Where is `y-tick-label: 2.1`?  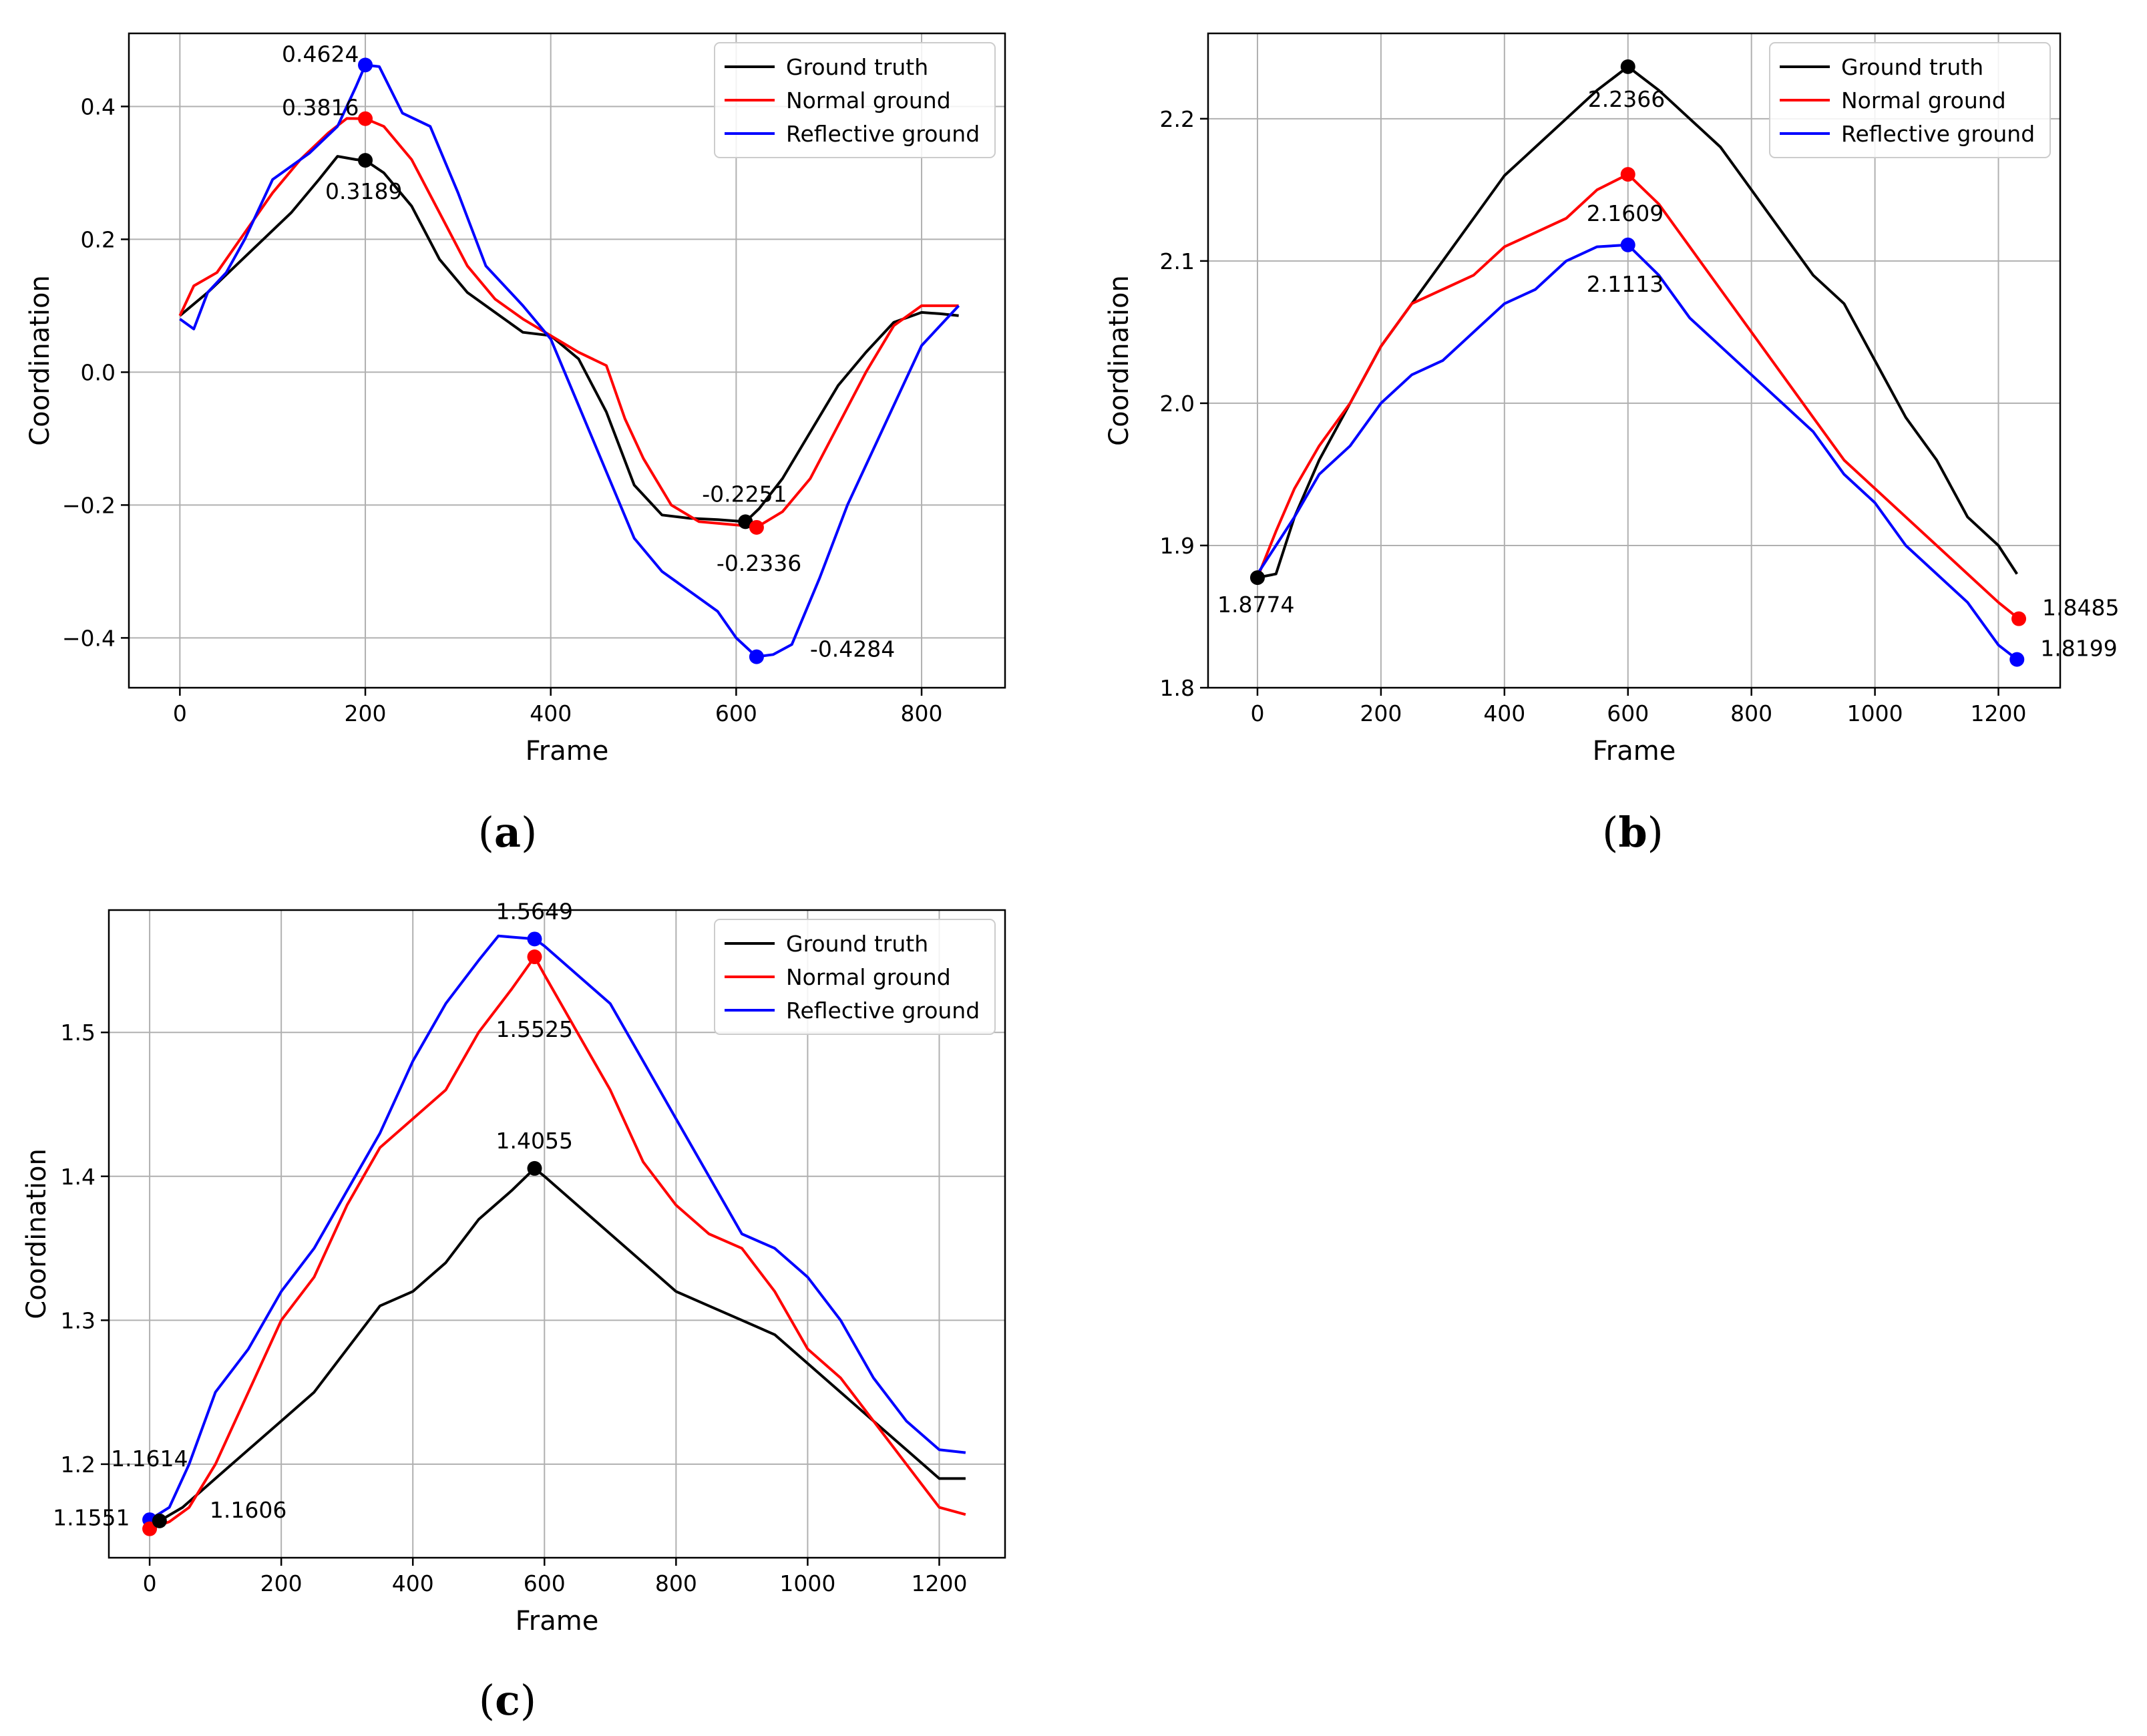 y-tick-label: 2.1 is located at coordinates (1177, 261).